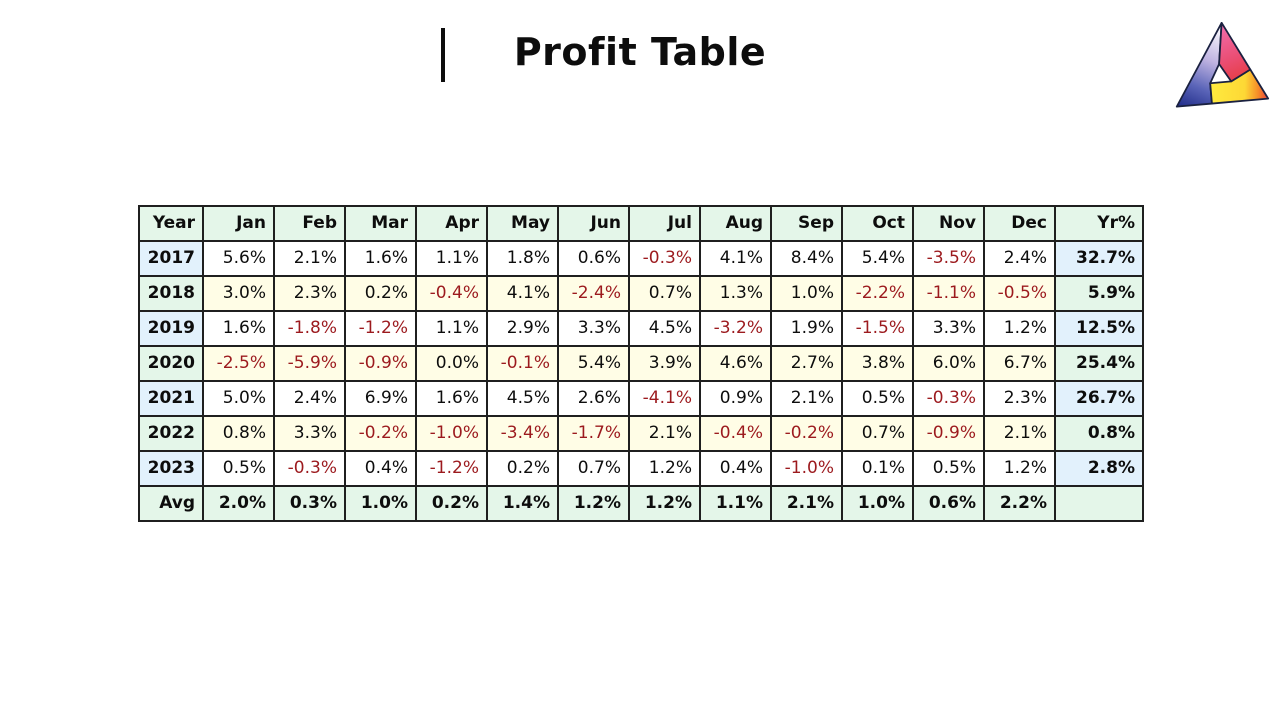  What do you see at coordinates (593, 293) in the screenshot?
I see `value-cell: -2.4%` at bounding box center [593, 293].